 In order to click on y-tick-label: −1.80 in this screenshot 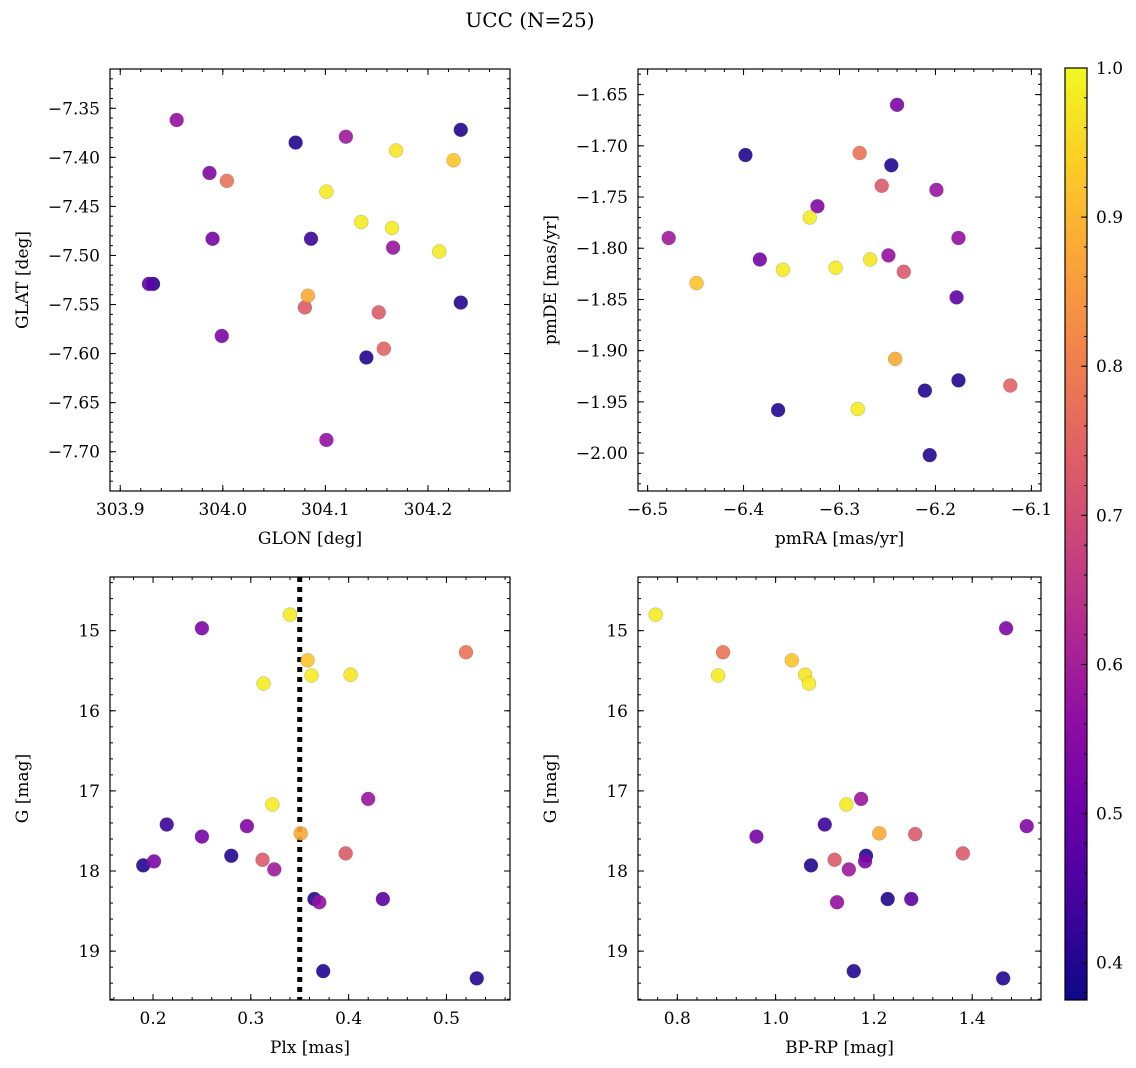, I will do `click(602, 249)`.